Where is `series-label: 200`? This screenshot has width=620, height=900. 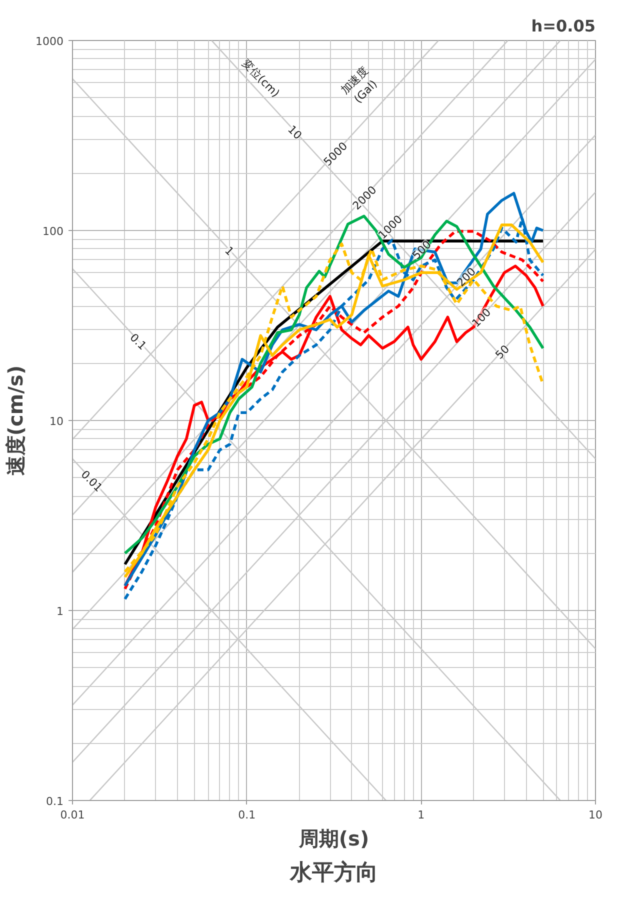 series-label: 200 is located at coordinates (466, 277).